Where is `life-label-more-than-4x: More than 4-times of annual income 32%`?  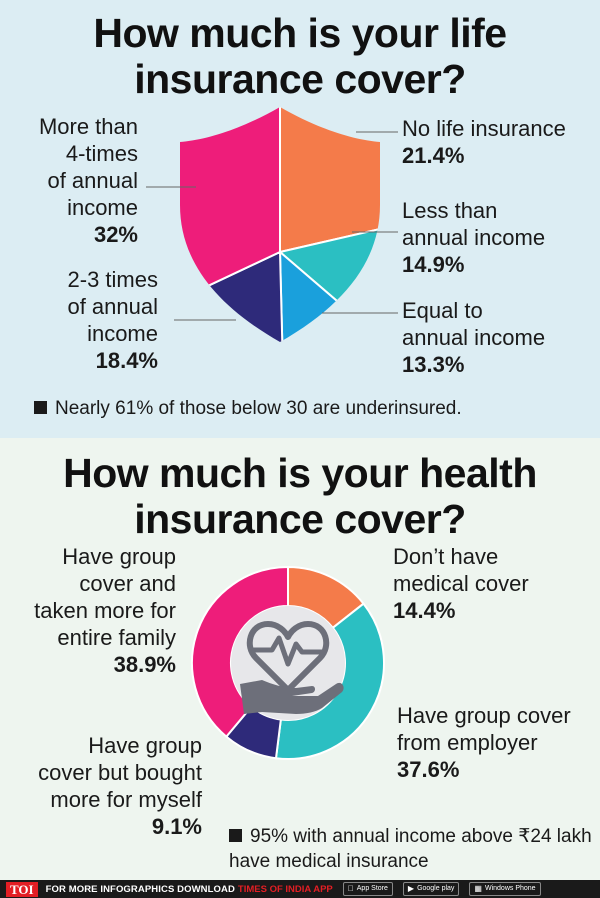
life-label-more-than-4x: More than 4-times of annual income 32% is located at coordinates (88, 180).